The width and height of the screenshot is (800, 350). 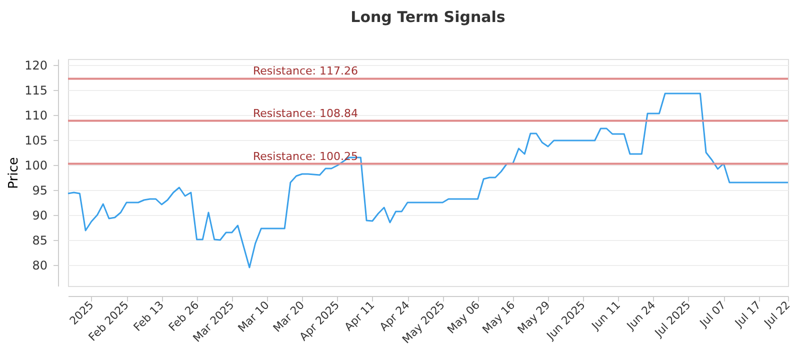 What do you see at coordinates (605, 315) in the screenshot?
I see `x-tick-label: Jun 11` at bounding box center [605, 315].